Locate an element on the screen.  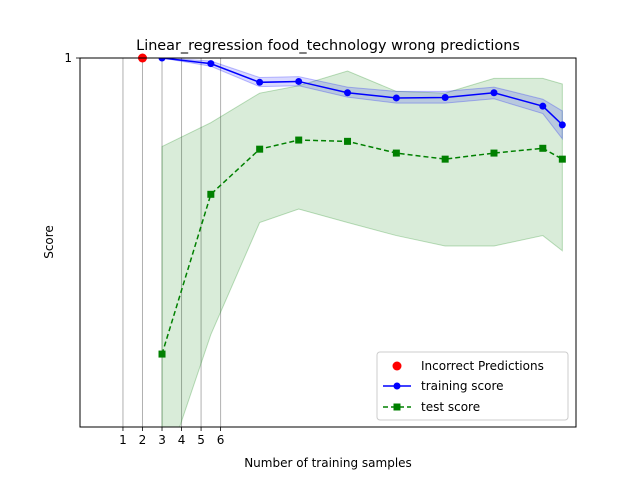
x-axis-label: Number of training samples is located at coordinates (328, 463).